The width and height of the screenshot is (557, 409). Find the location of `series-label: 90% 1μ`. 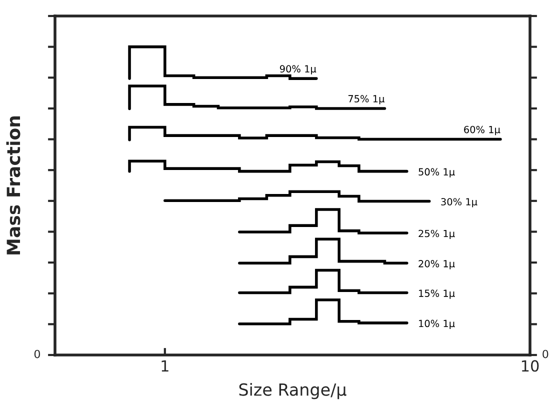

series-label: 90% 1μ is located at coordinates (298, 69).